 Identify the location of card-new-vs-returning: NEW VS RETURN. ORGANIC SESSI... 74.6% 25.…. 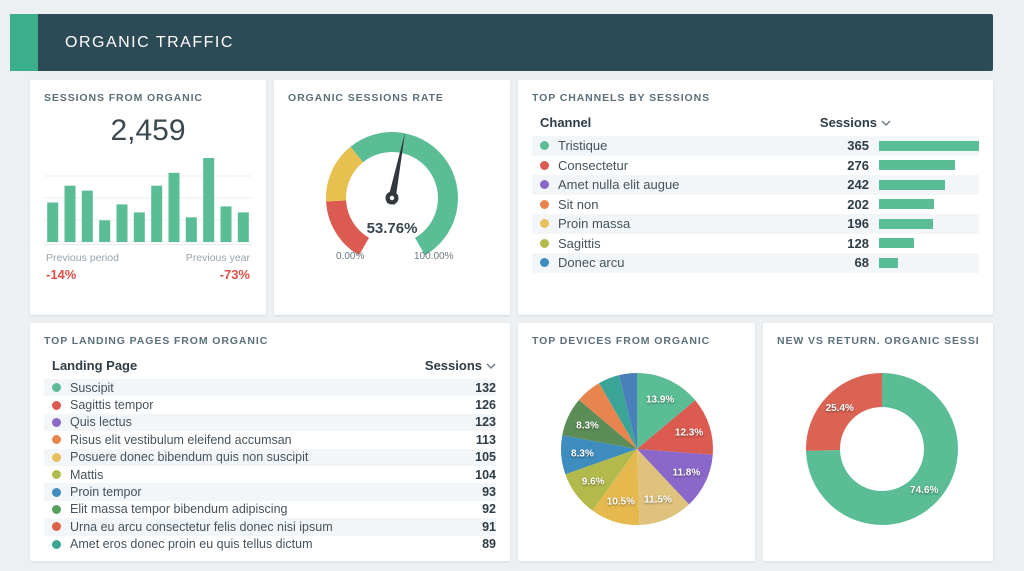
(878, 442).